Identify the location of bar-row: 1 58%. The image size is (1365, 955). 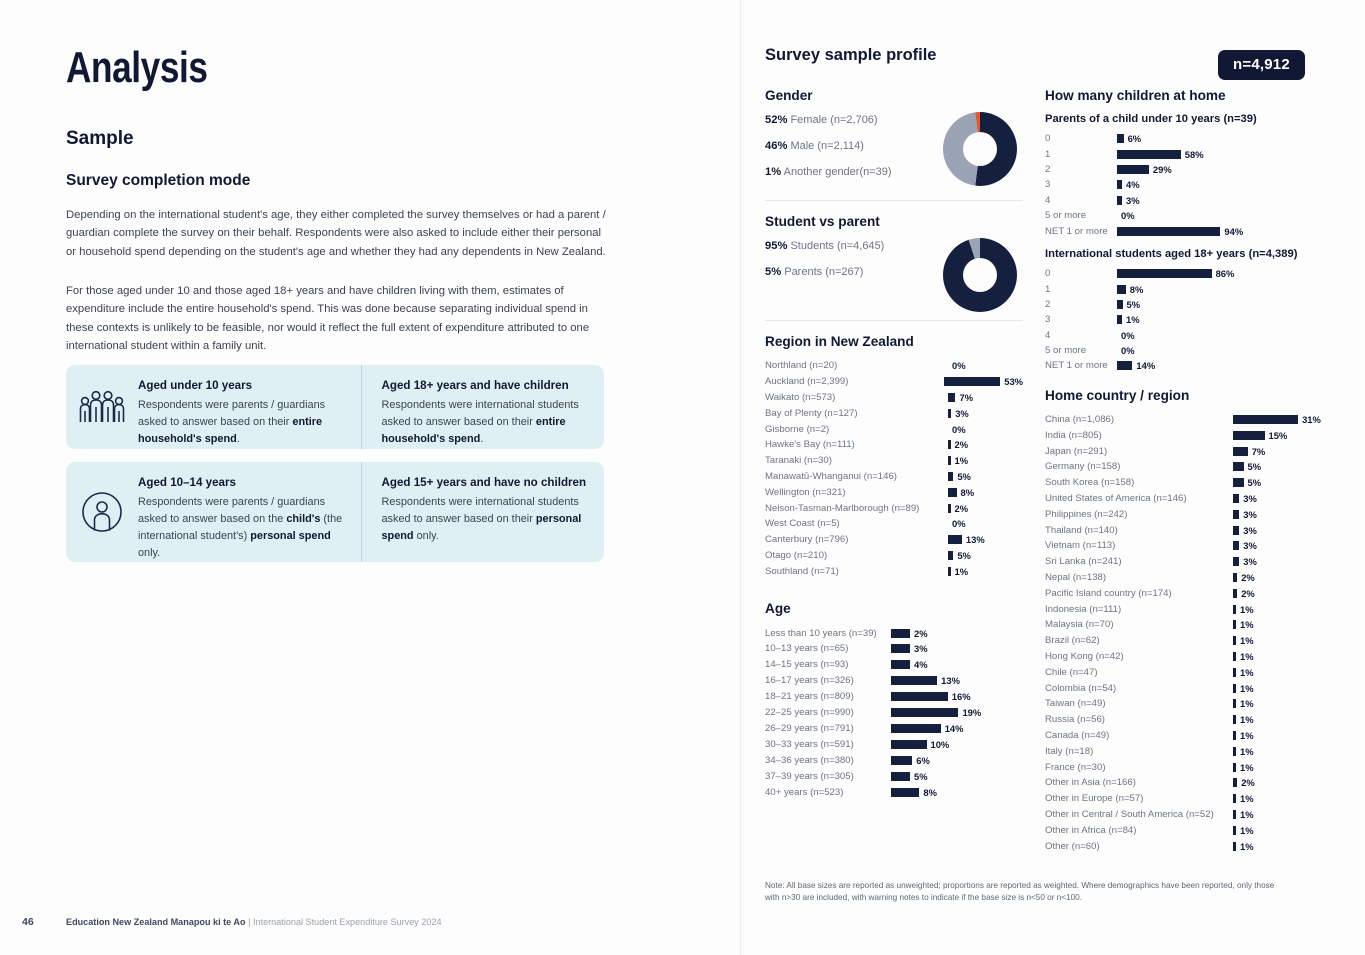
(1189, 154).